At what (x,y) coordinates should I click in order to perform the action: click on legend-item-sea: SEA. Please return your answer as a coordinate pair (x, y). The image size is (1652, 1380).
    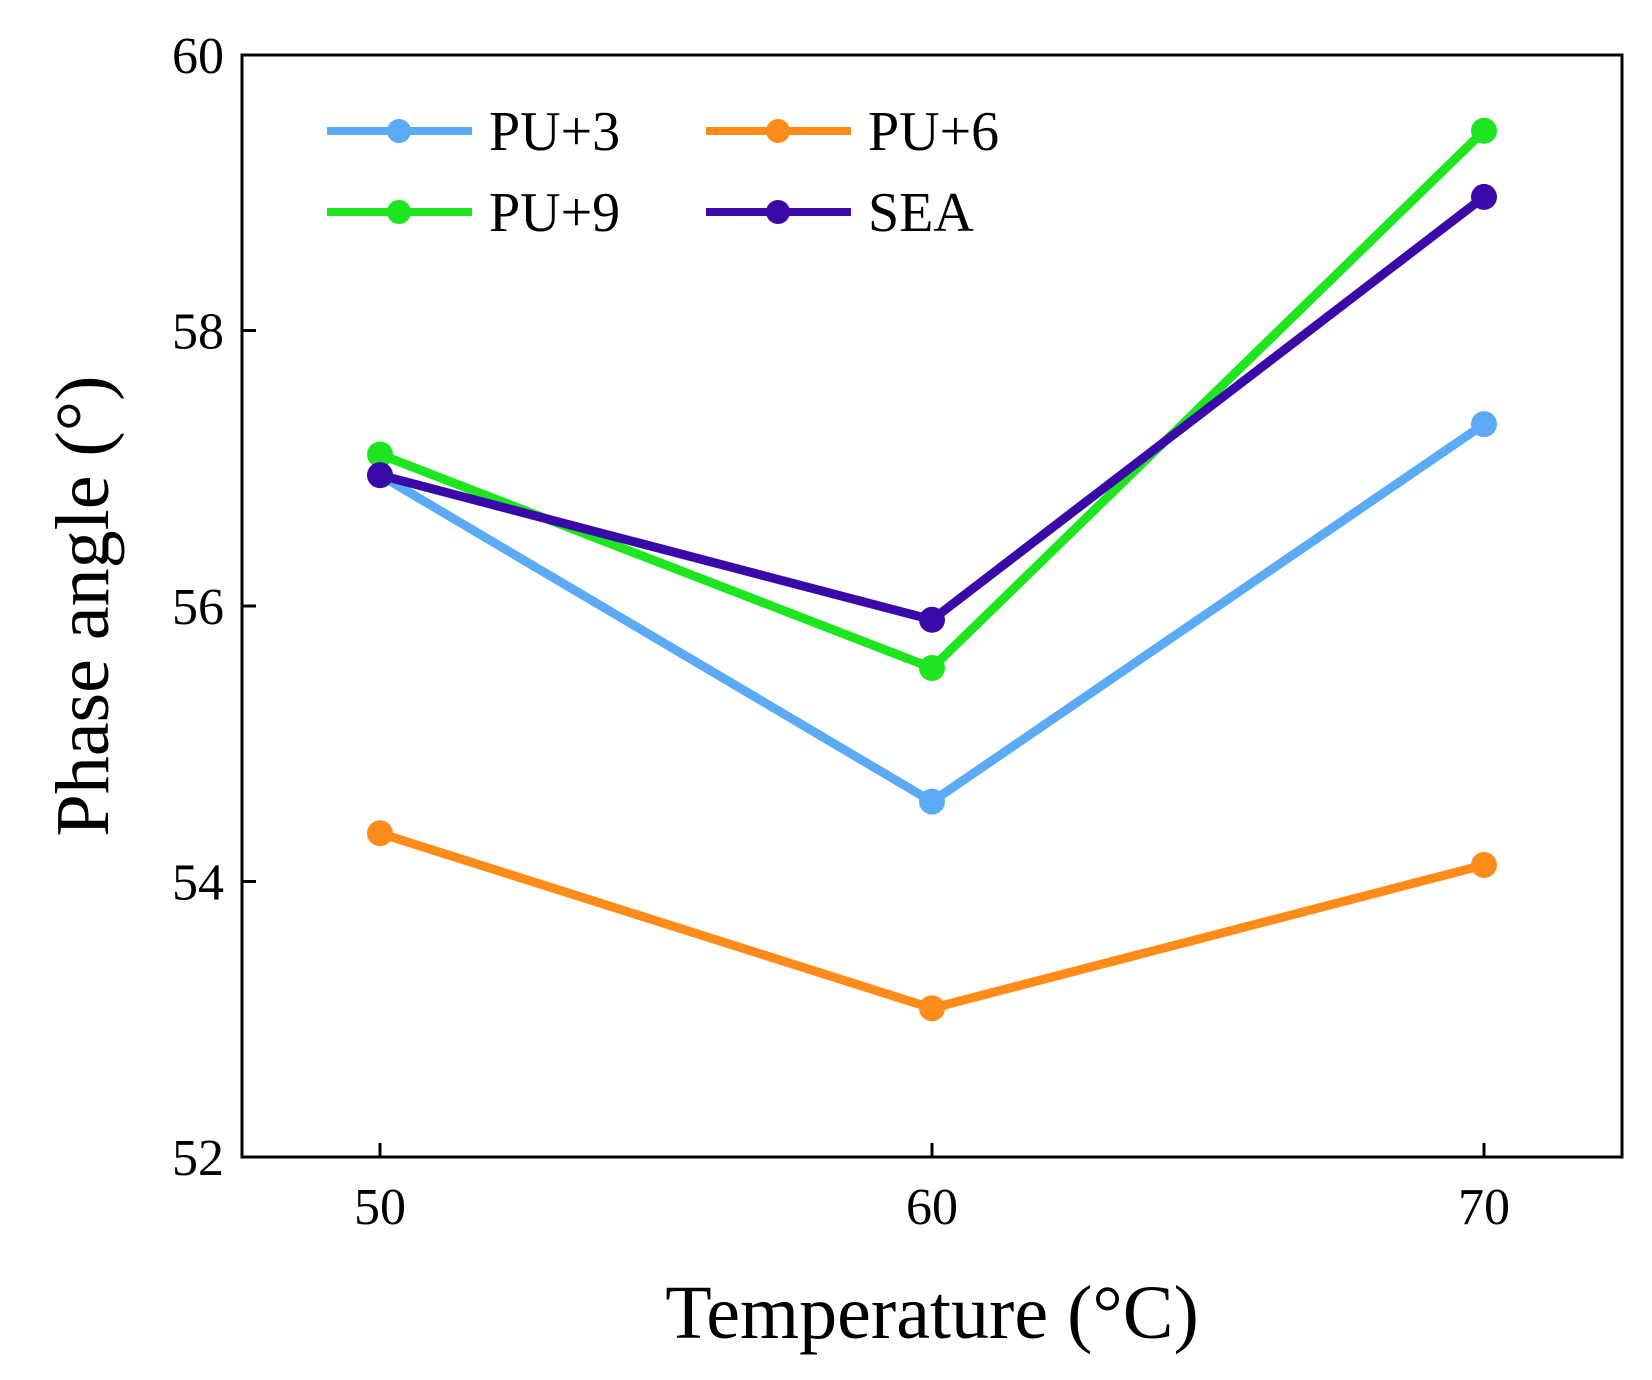
    Looking at the image, I should click on (840, 213).